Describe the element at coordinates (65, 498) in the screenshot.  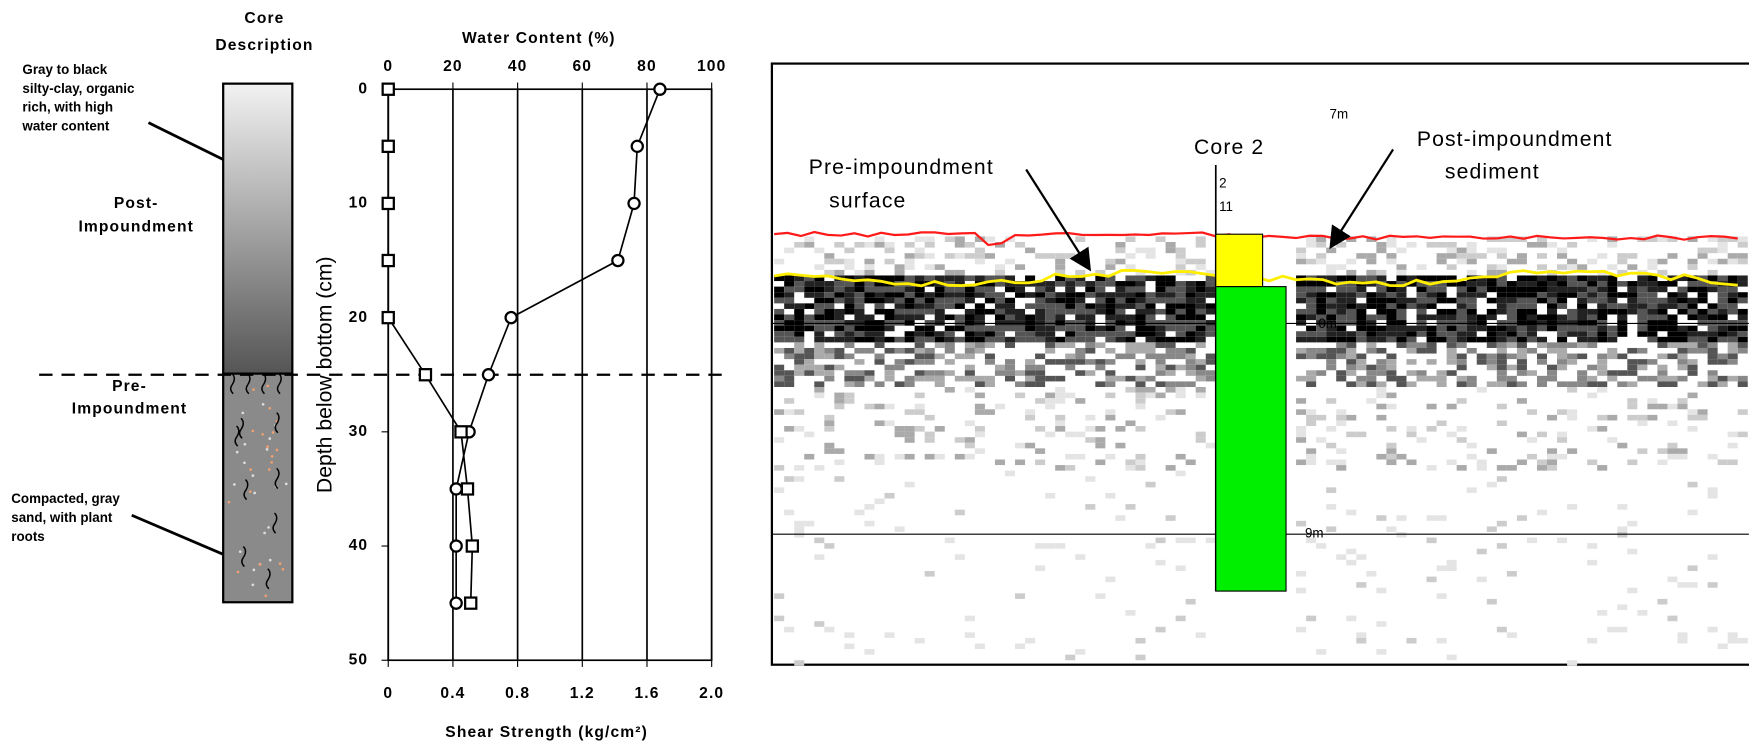
I see `note: Compacted, gray` at that location.